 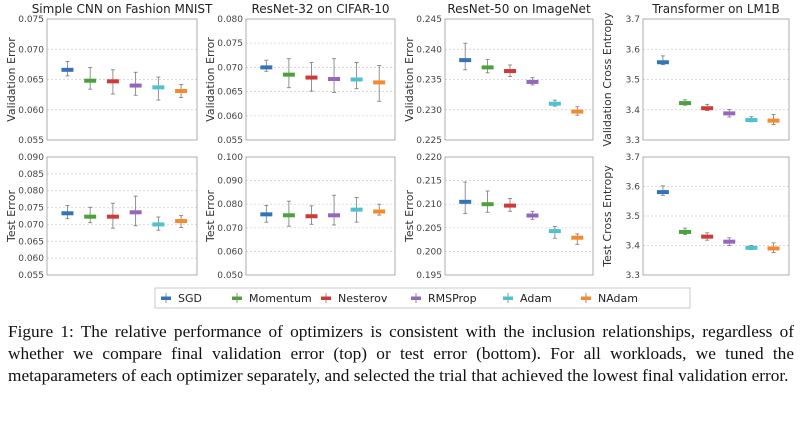 I want to click on y-tick-label: 0.055, so click(x=31, y=276).